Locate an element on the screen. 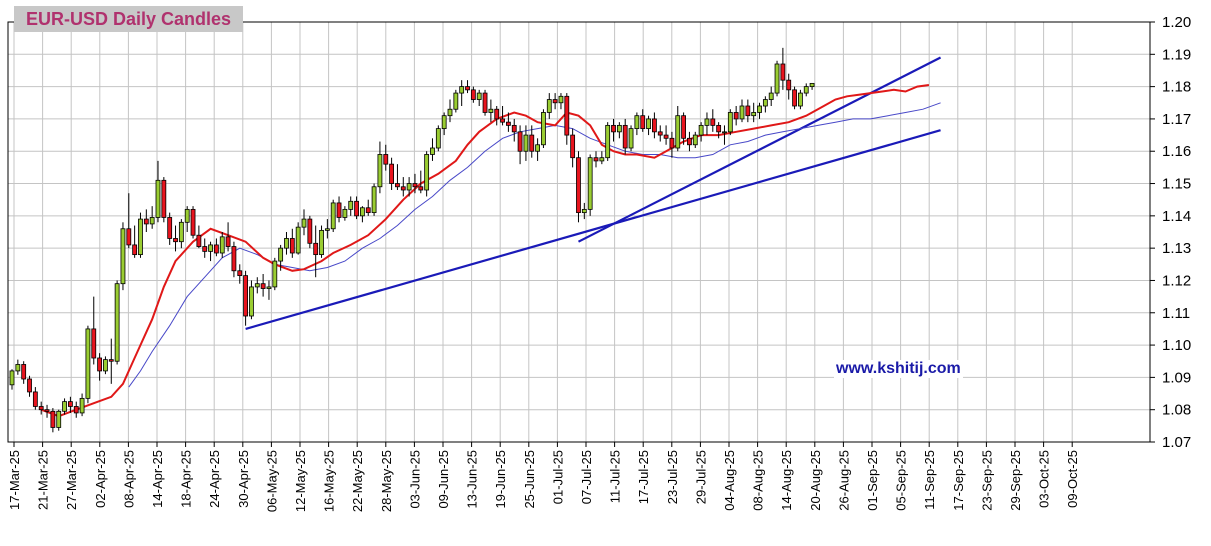 The height and width of the screenshot is (546, 1211). x-tick-label: 20-Aug-25 is located at coordinates (815, 480).